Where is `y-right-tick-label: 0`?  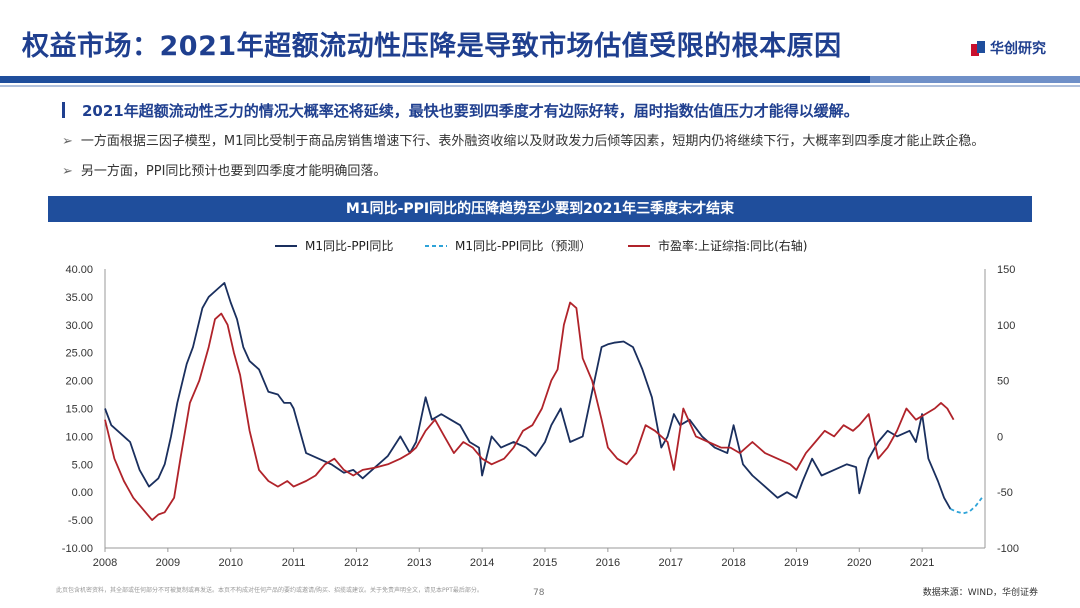
y-right-tick-label: 0 is located at coordinates (1000, 437).